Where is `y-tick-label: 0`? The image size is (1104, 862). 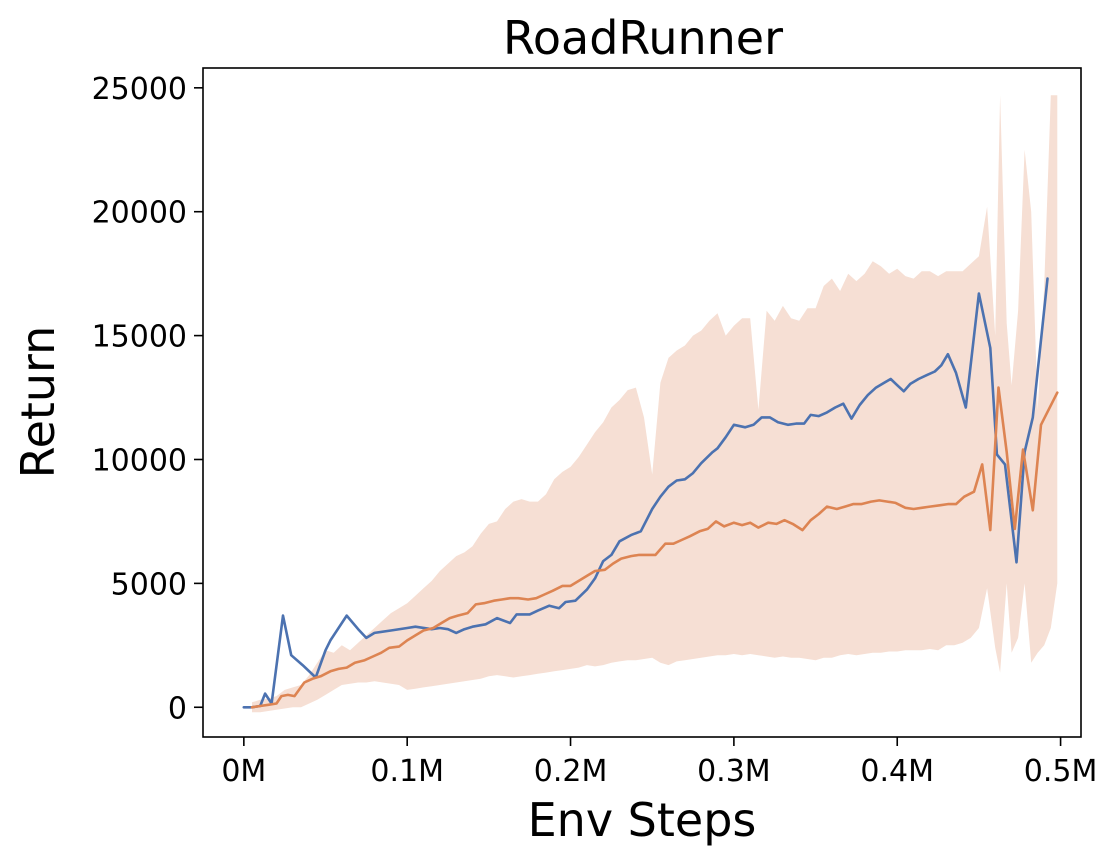 y-tick-label: 0 is located at coordinates (177, 708).